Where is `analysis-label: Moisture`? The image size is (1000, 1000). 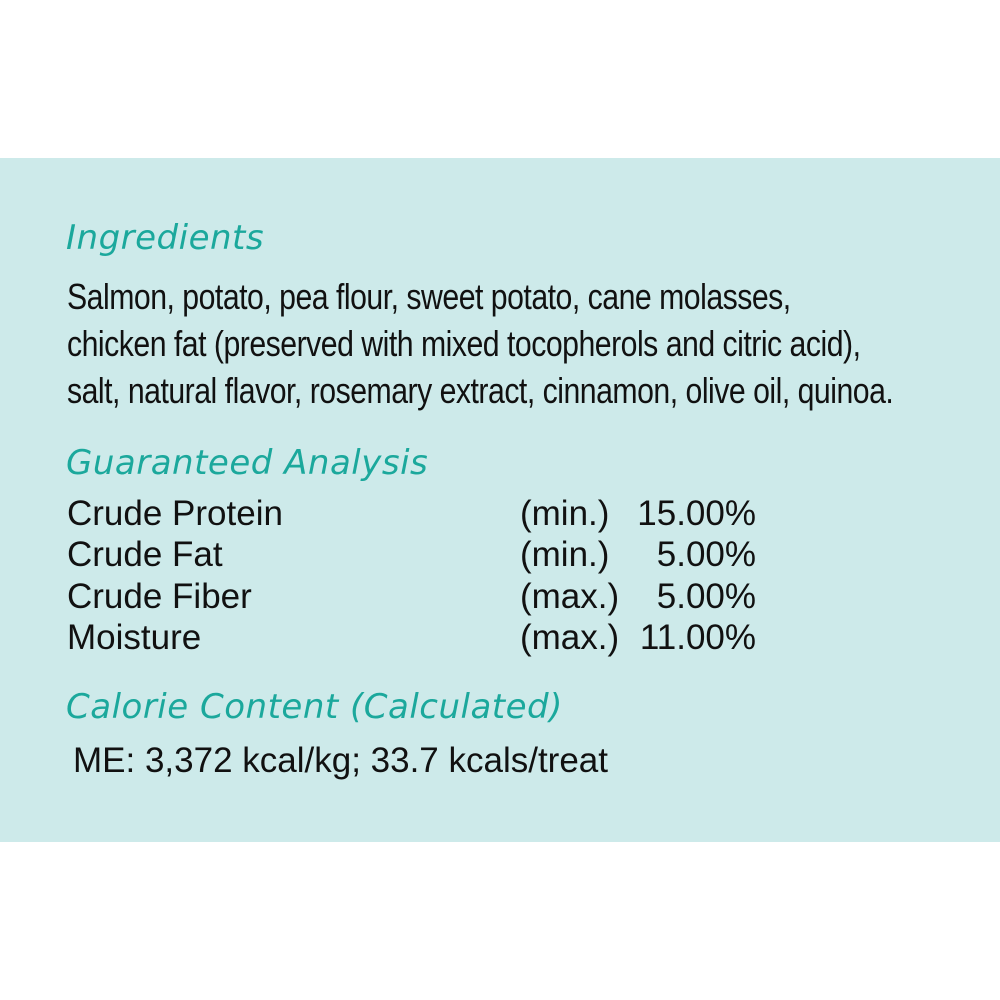 analysis-label: Moisture is located at coordinates (134, 637).